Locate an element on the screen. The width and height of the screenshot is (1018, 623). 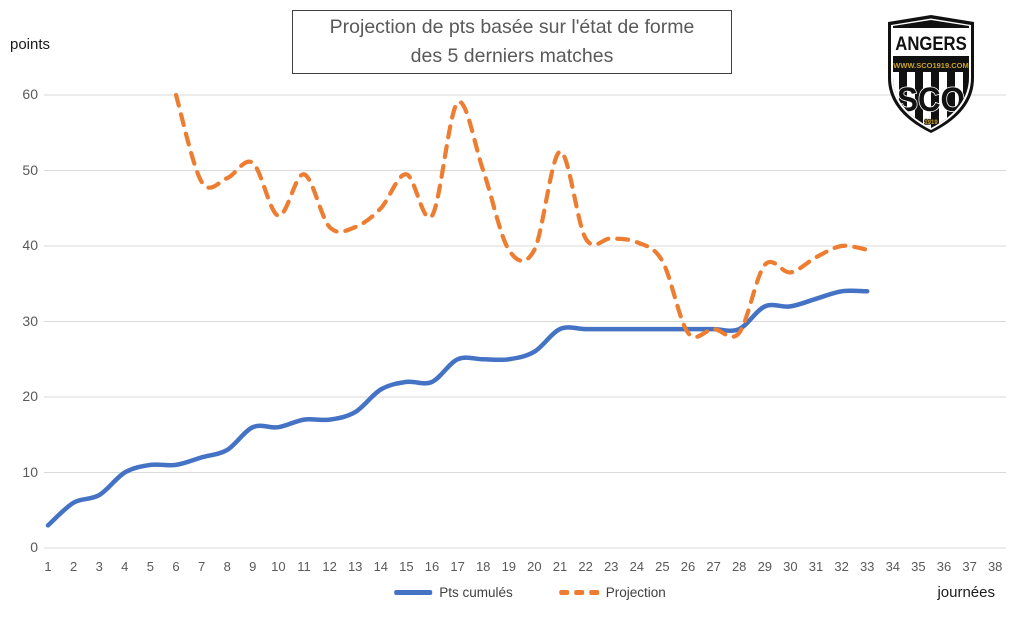
logo-club-name: ANGERS is located at coordinates (931, 43).